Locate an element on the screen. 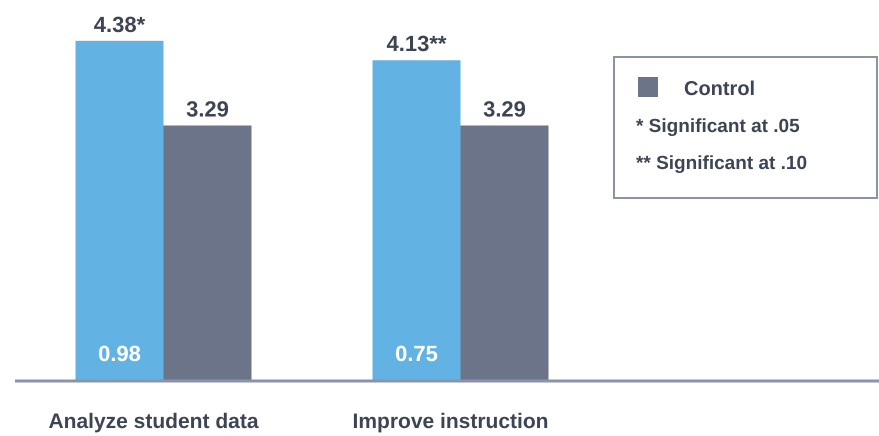  text: ** Significant at .10 is located at coordinates (722, 163).